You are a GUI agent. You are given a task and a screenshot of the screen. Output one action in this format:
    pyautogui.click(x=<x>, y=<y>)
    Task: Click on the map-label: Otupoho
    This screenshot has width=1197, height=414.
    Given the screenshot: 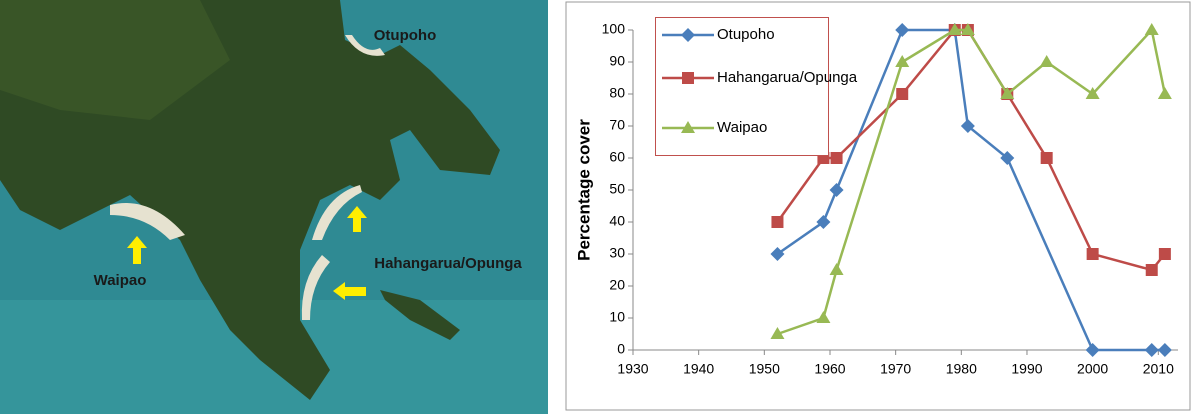 What is the action you would take?
    pyautogui.click(x=405, y=35)
    